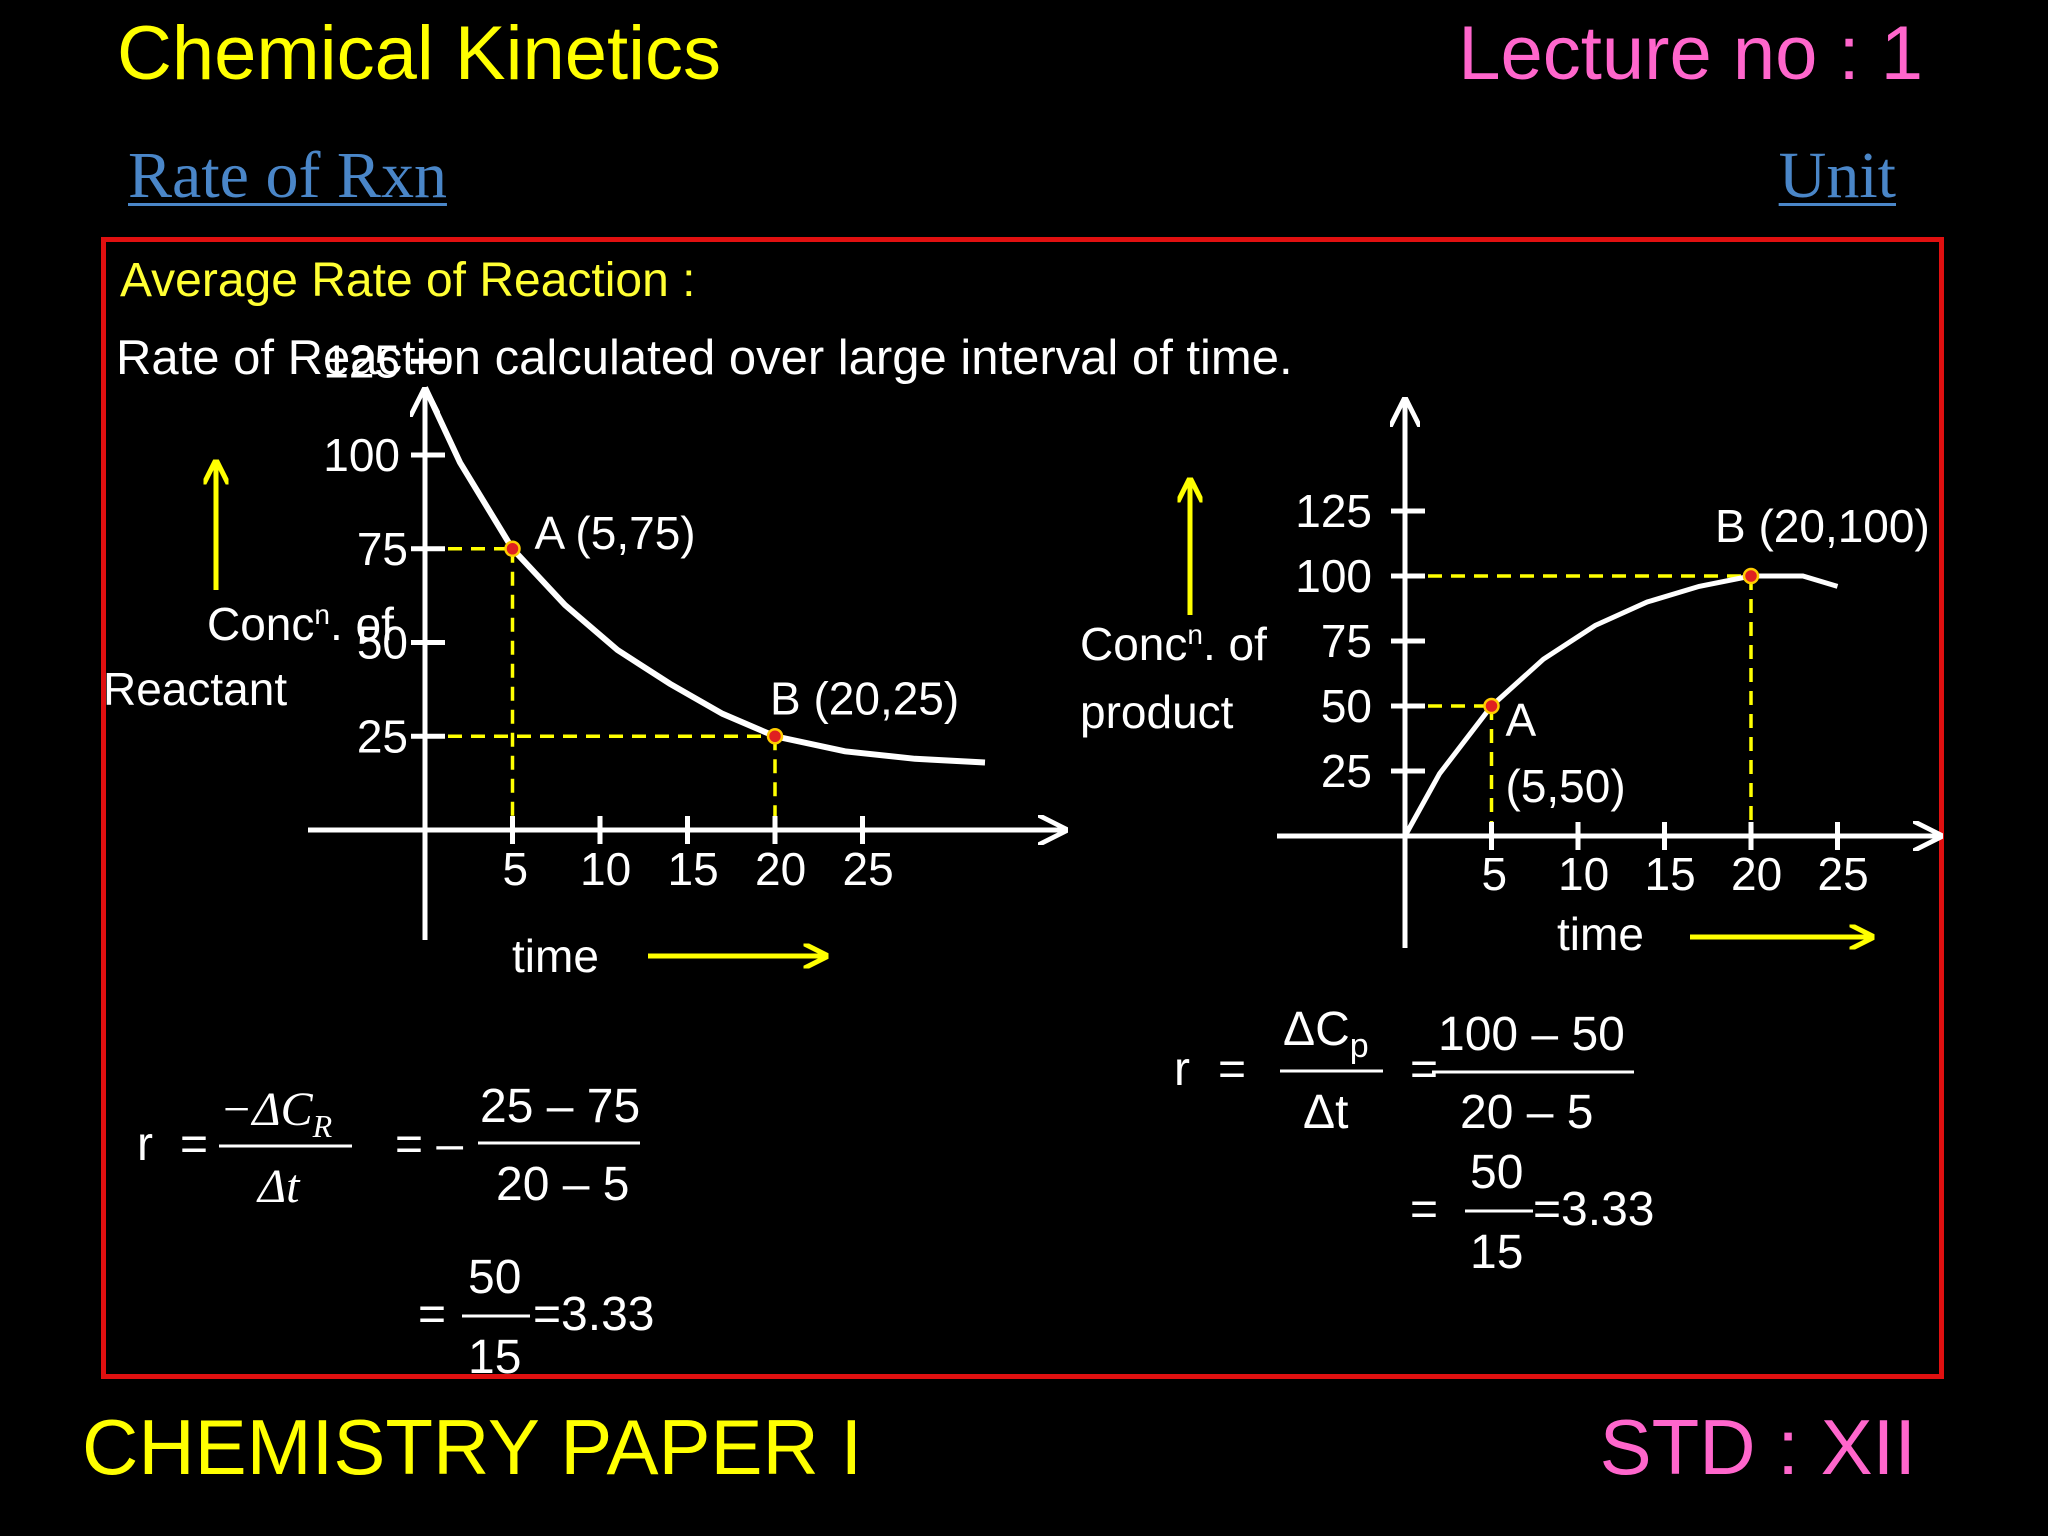 The height and width of the screenshot is (1536, 2048). Describe the element at coordinates (1232, 1069) in the screenshot. I see `formula2-equals: =` at that location.